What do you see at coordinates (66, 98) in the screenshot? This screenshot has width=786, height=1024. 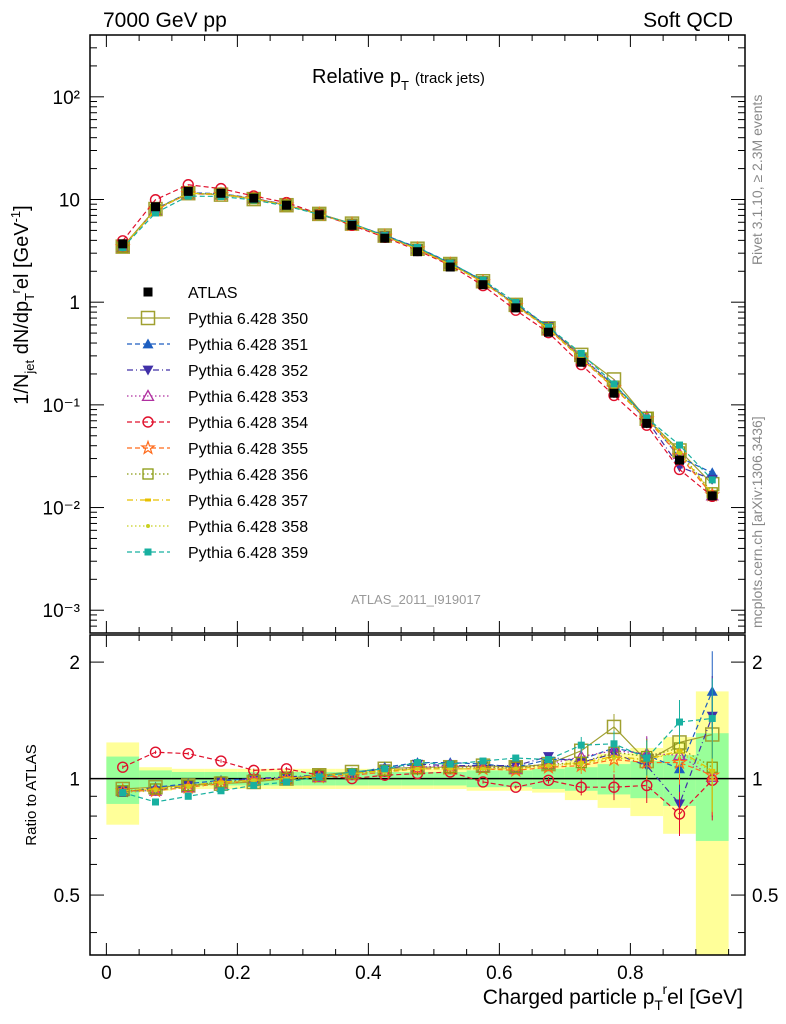 I see `upper-y-tick-label: 10²` at bounding box center [66, 98].